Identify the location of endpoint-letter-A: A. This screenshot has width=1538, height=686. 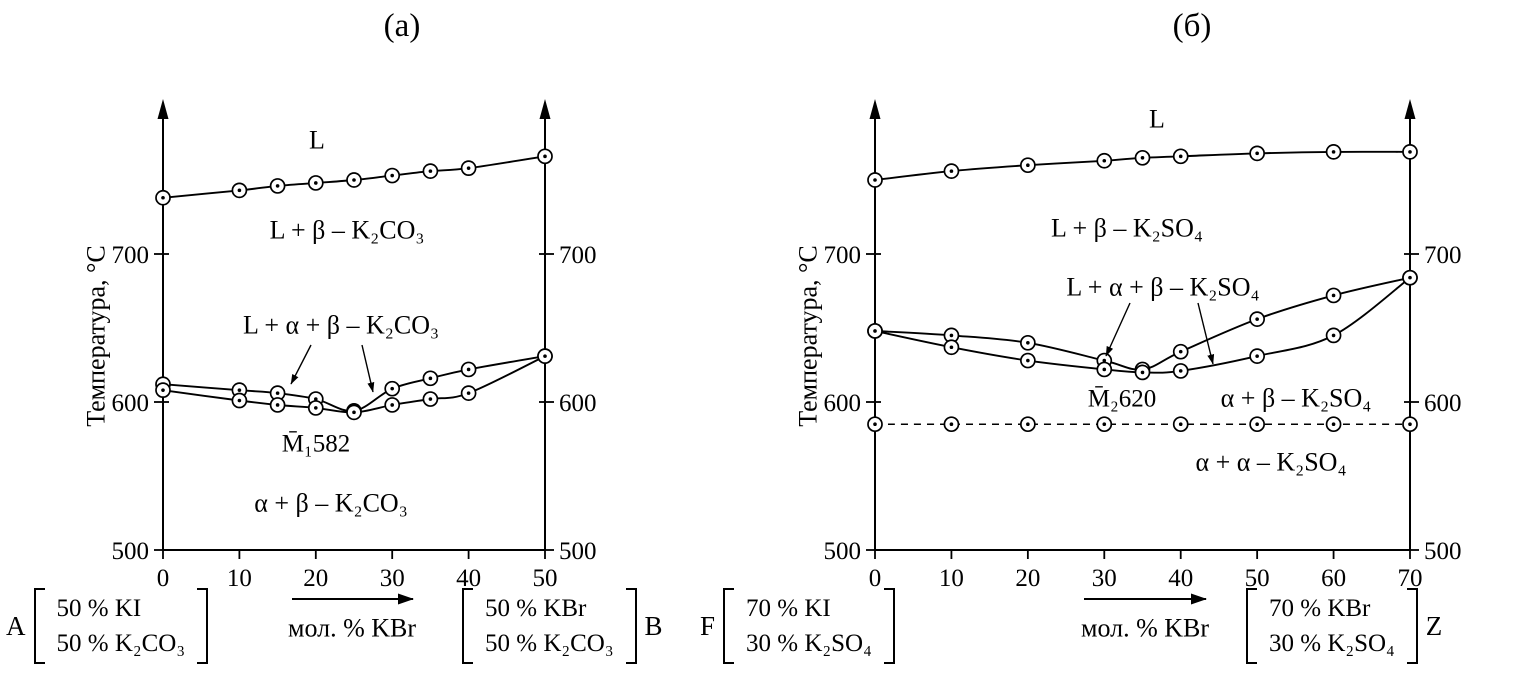
(16, 625).